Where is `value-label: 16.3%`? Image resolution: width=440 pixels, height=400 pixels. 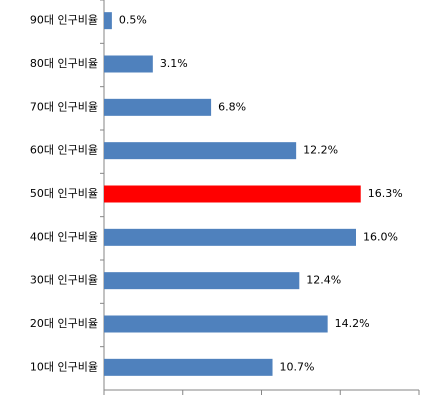 value-label: 16.3% is located at coordinates (385, 193).